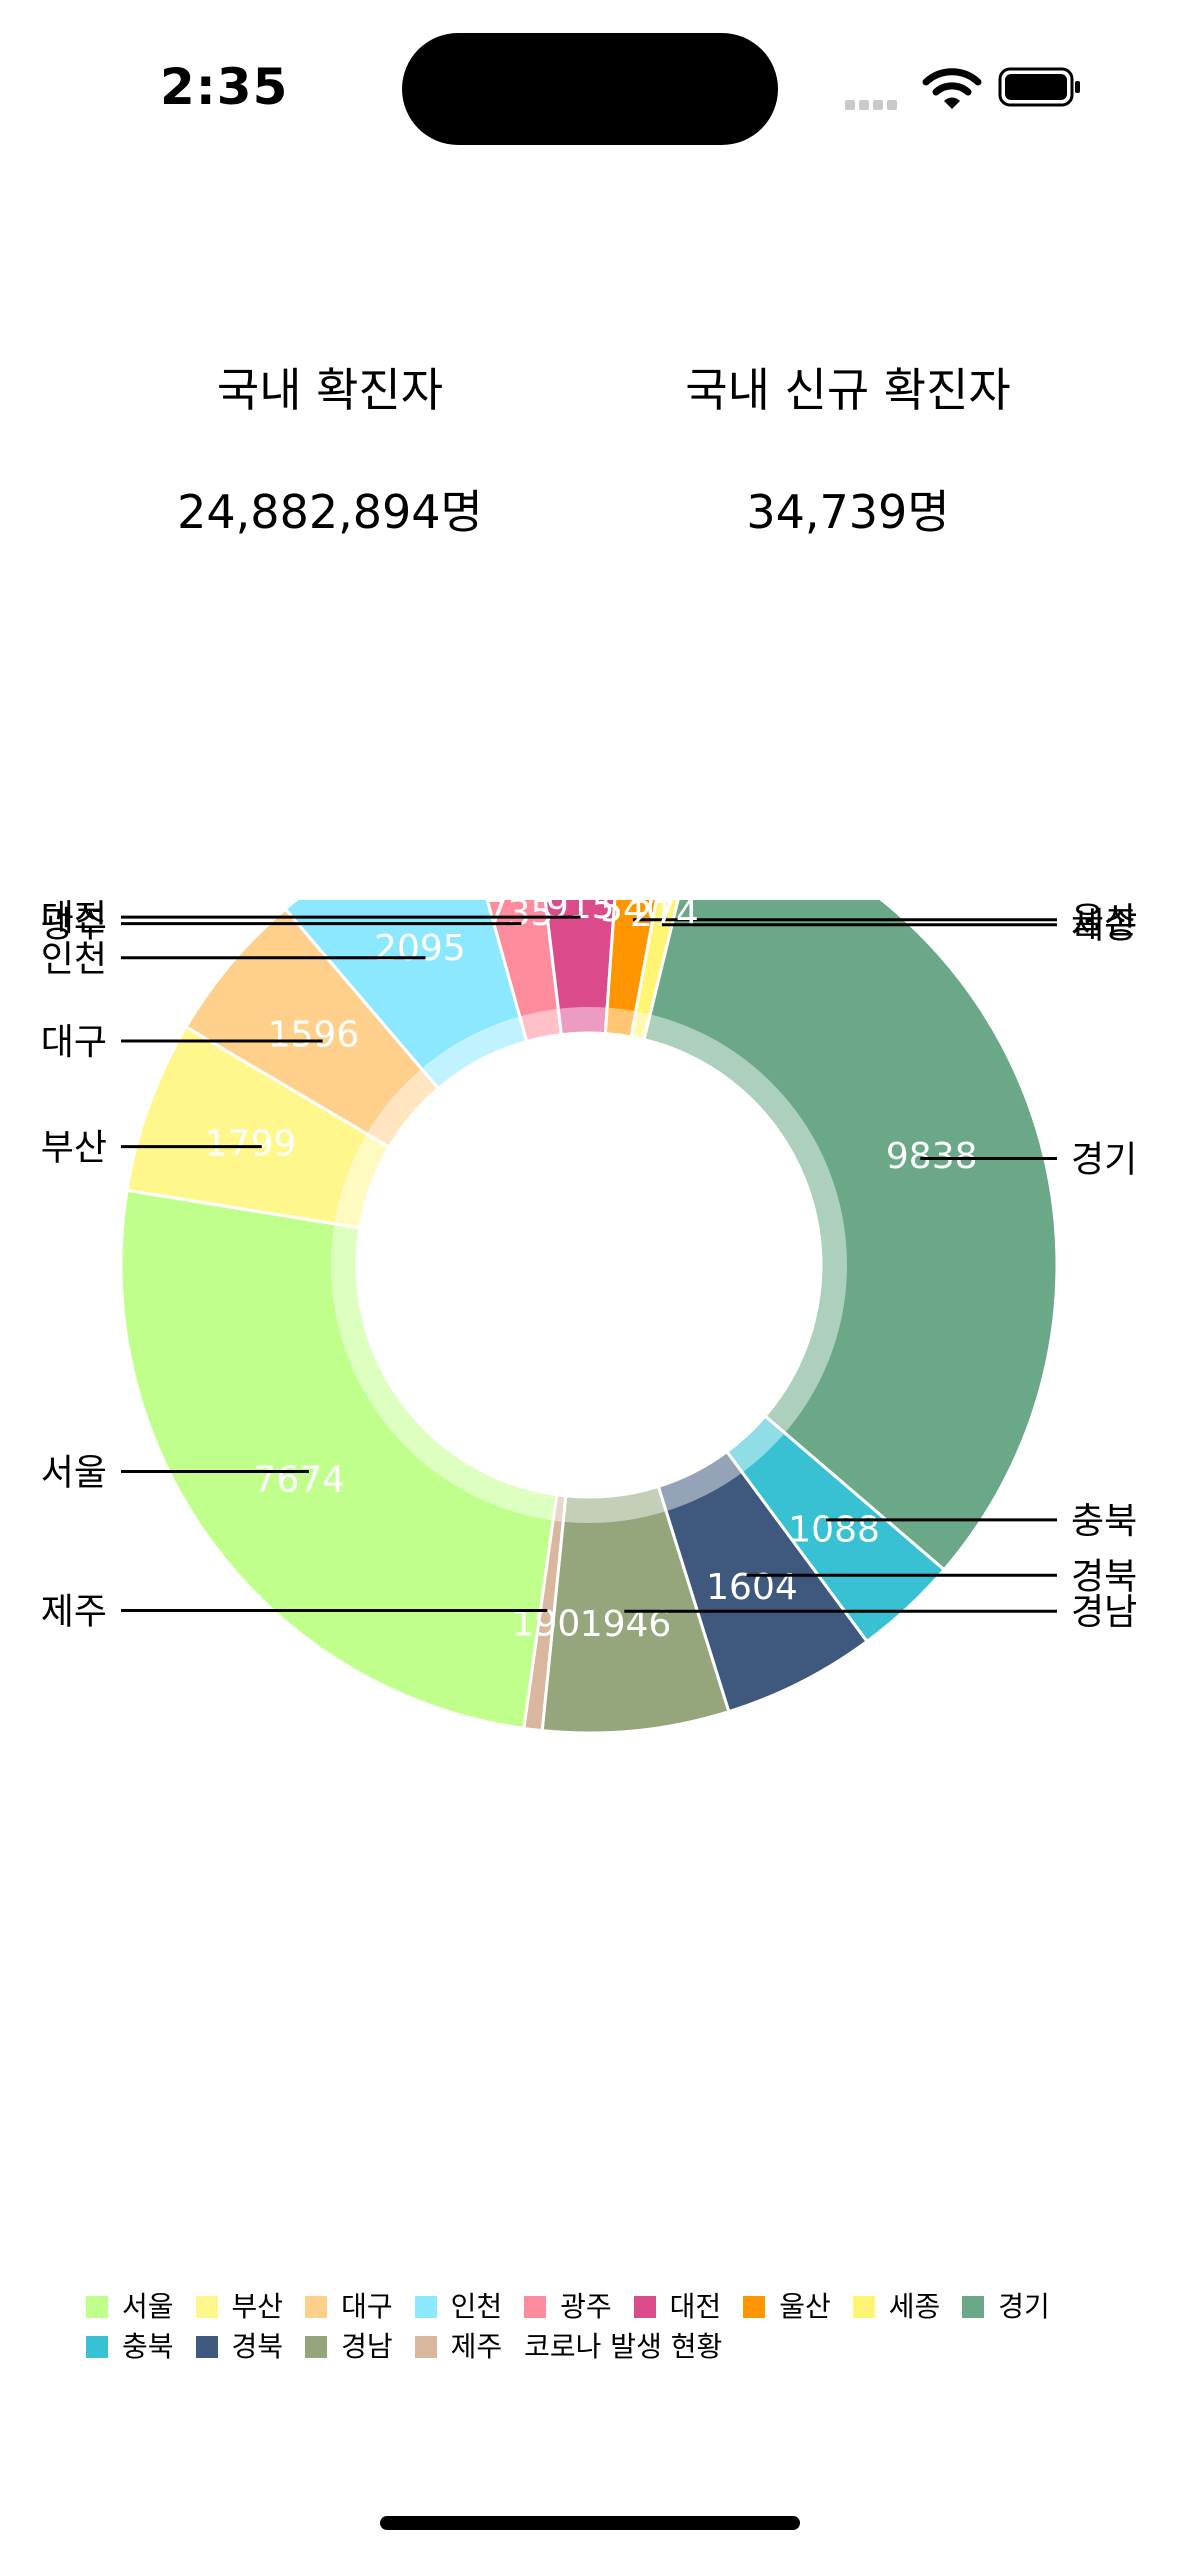 This screenshot has width=1179, height=2556. I want to click on legend-label: 인천, so click(476, 2306).